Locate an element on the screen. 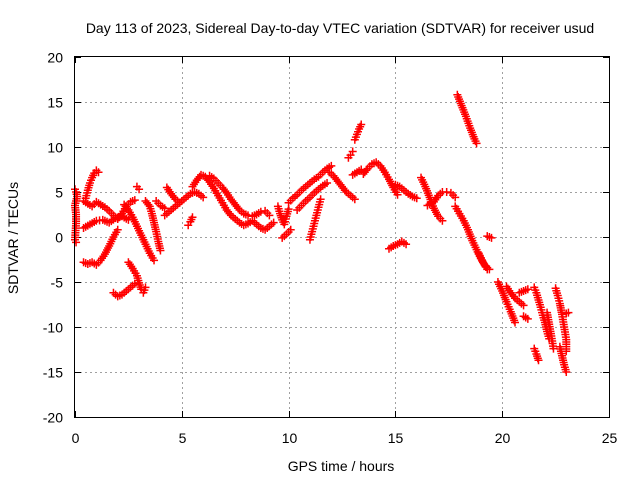  y-tick-label: -15 is located at coordinates (53, 373).